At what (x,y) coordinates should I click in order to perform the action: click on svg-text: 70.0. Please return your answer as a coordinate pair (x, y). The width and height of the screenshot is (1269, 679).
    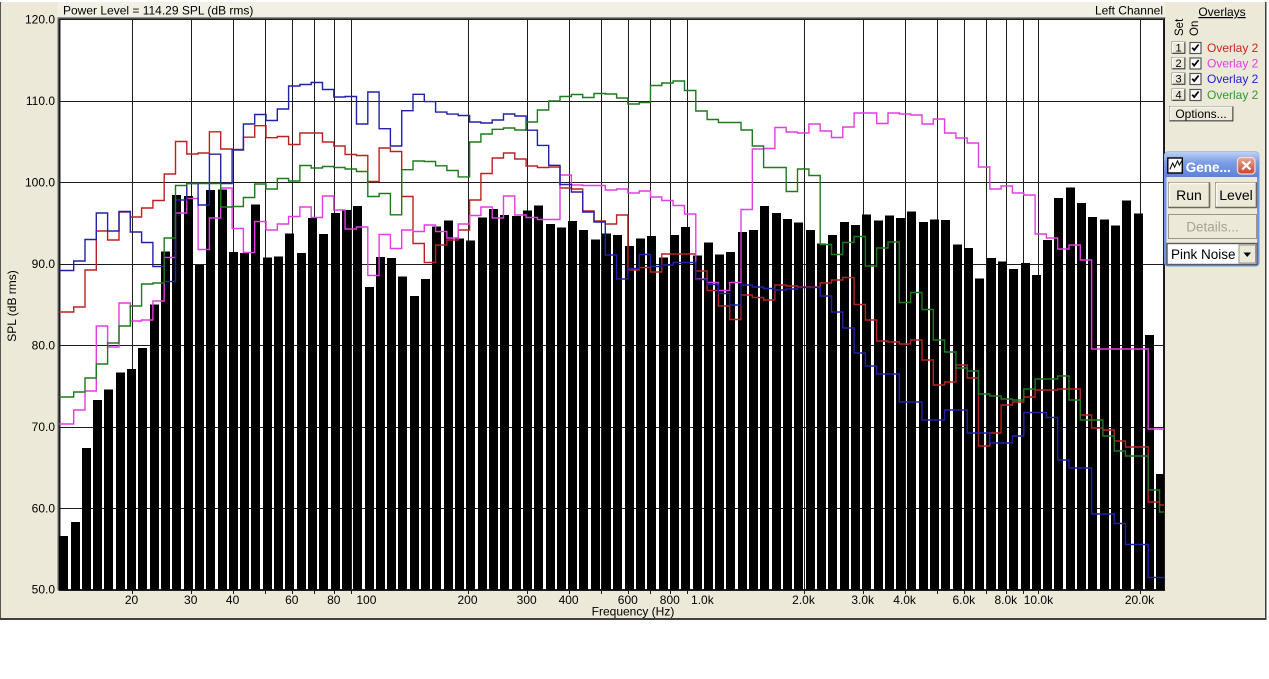
    Looking at the image, I should click on (44, 427).